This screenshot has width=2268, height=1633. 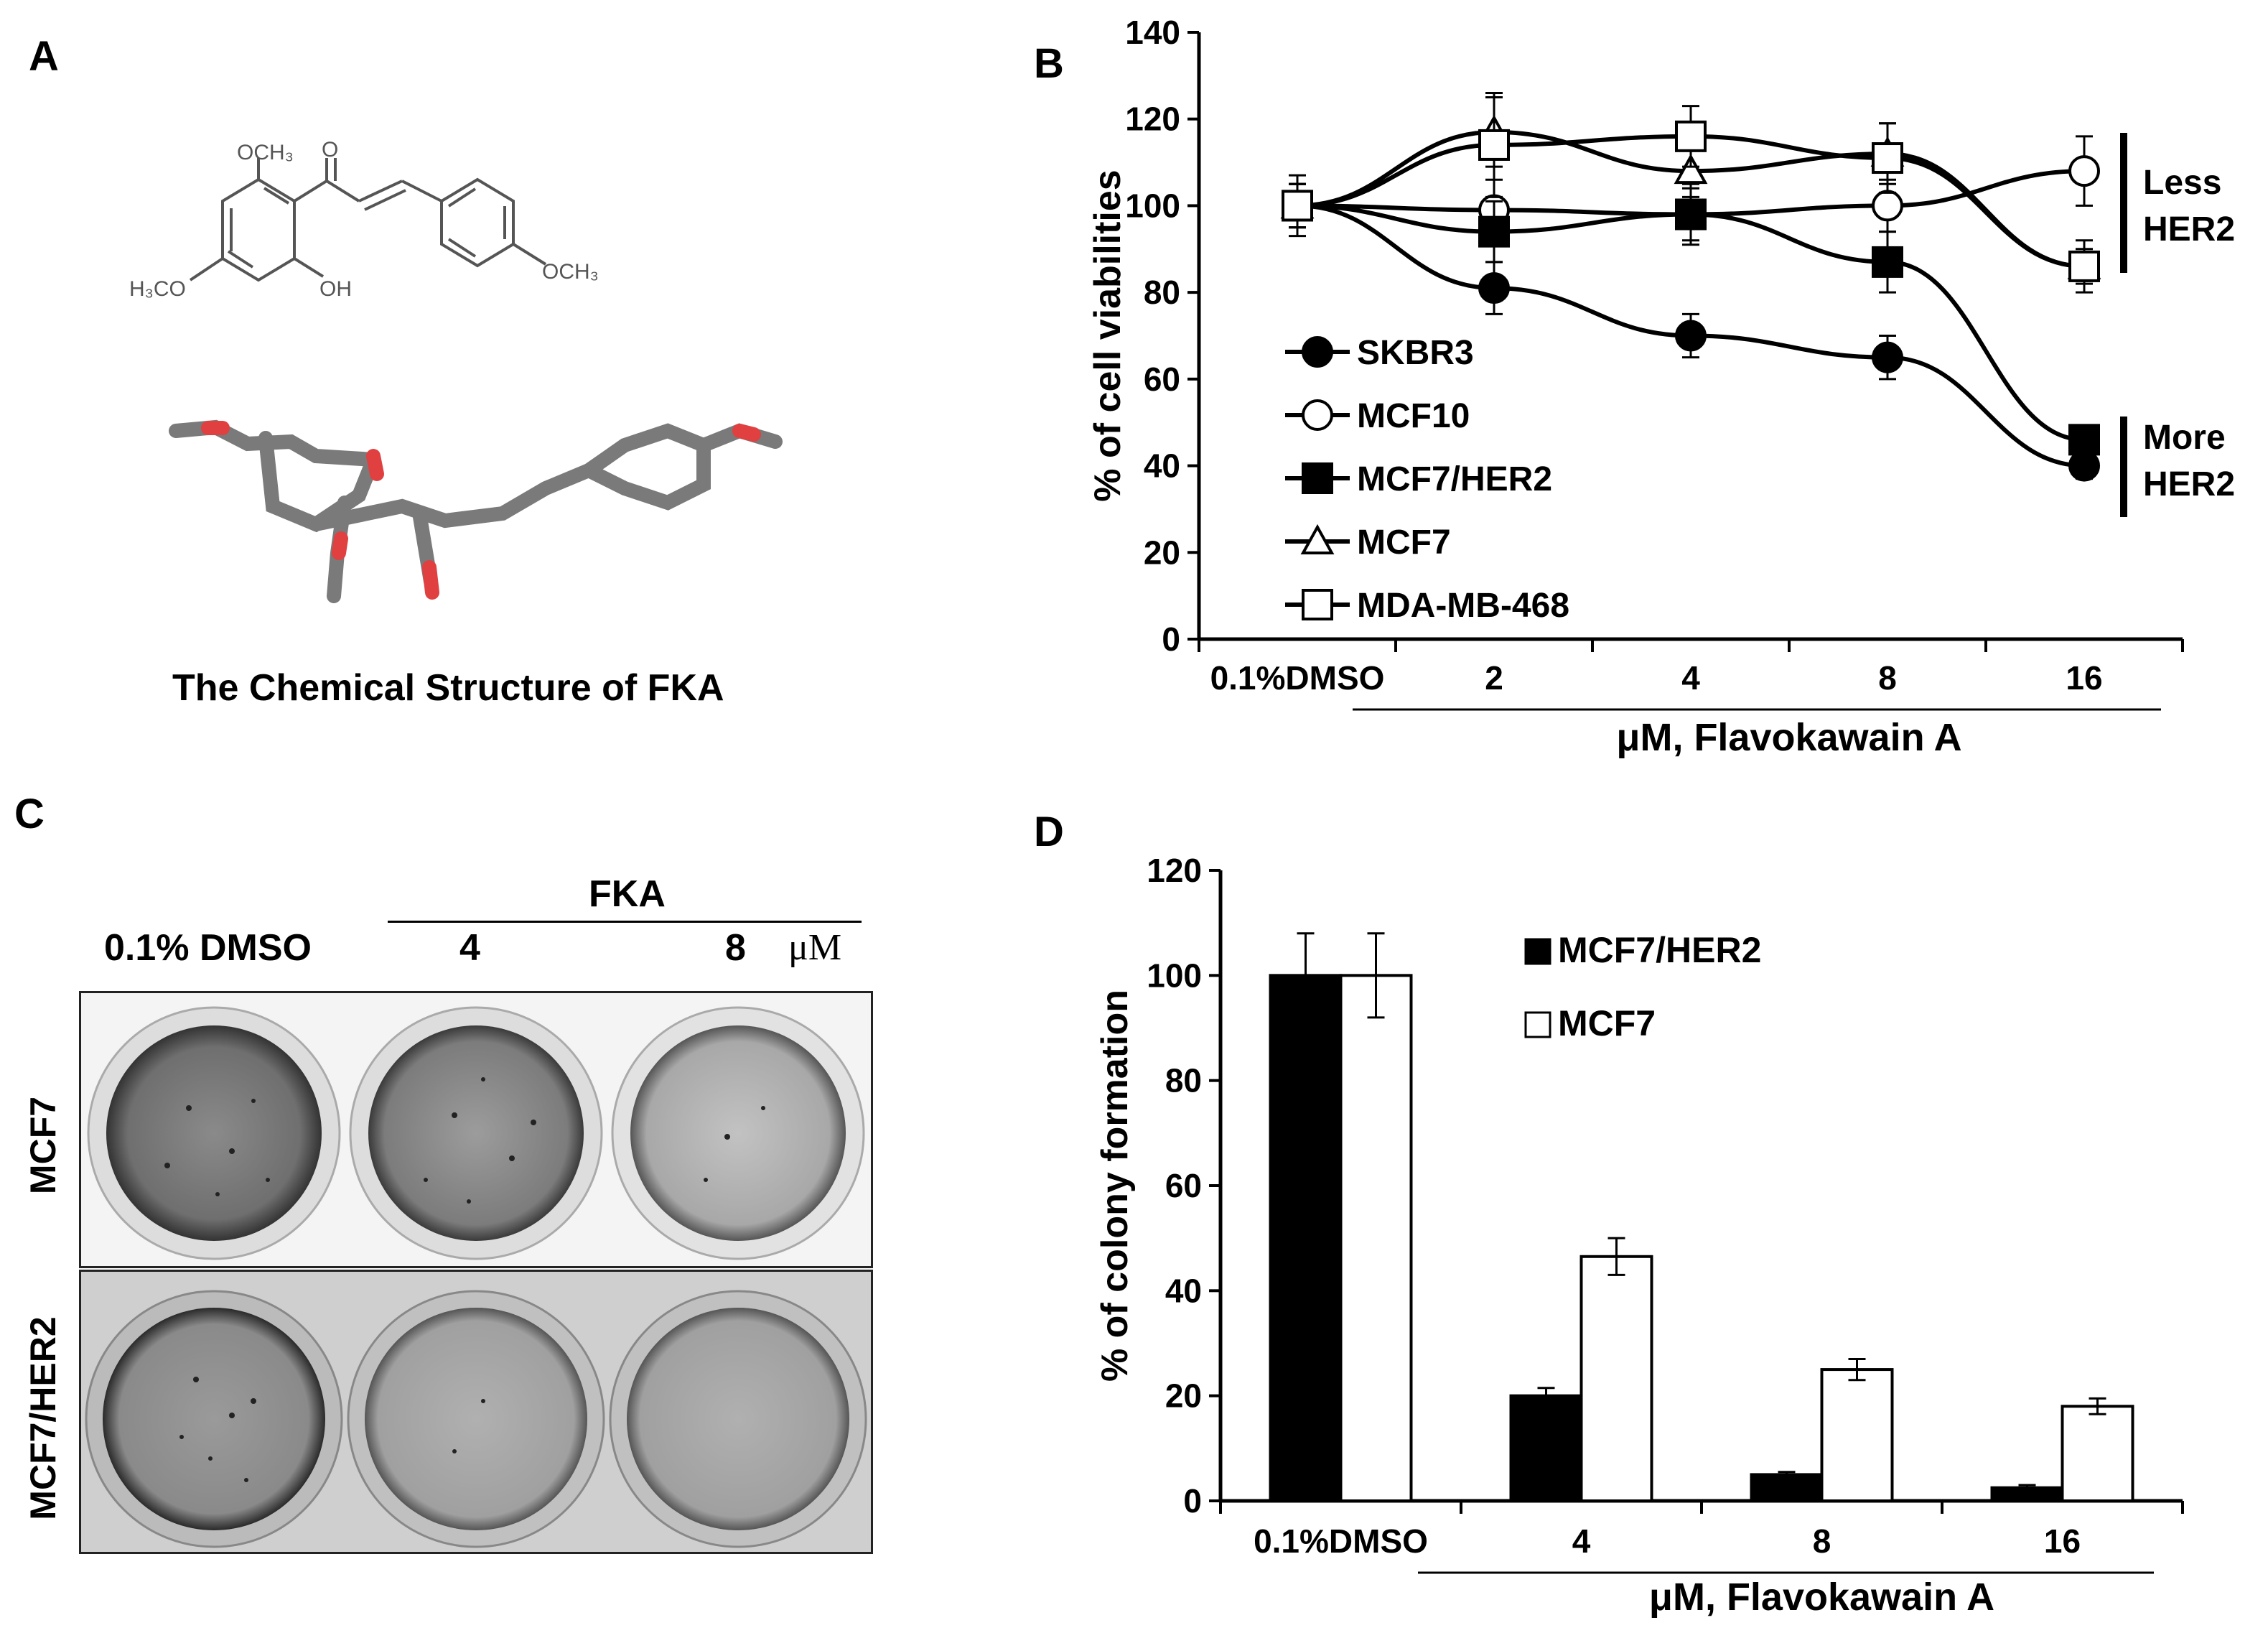 What do you see at coordinates (469, 948) in the screenshot?
I see `header-conc-4: 4` at bounding box center [469, 948].